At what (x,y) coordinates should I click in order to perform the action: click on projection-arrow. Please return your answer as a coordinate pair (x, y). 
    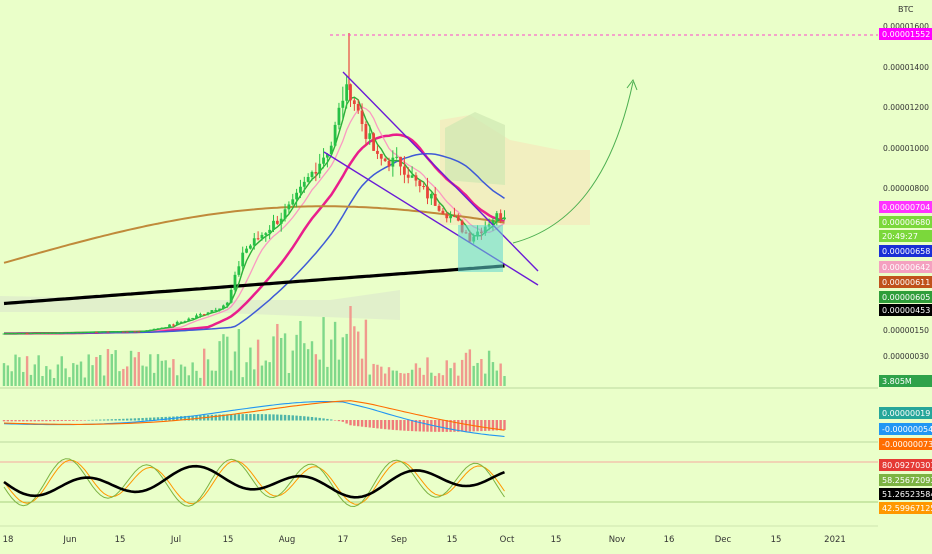
    Looking at the image, I should click on (573, 162).